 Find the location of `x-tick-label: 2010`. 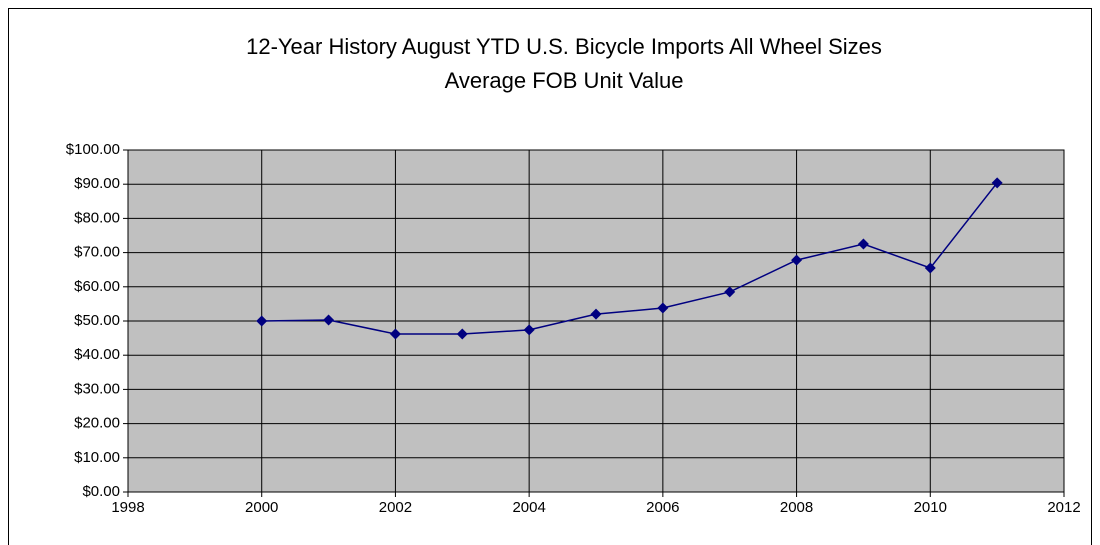

x-tick-label: 2010 is located at coordinates (930, 507).